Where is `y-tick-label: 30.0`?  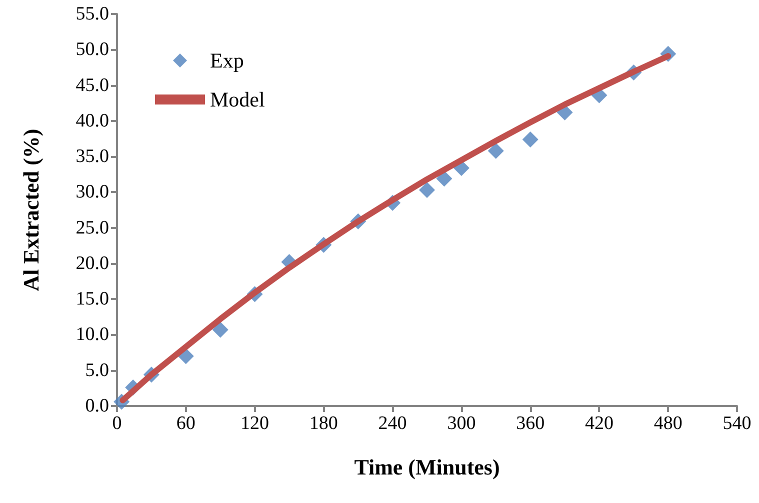
y-tick-label: 30.0 is located at coordinates (92, 192).